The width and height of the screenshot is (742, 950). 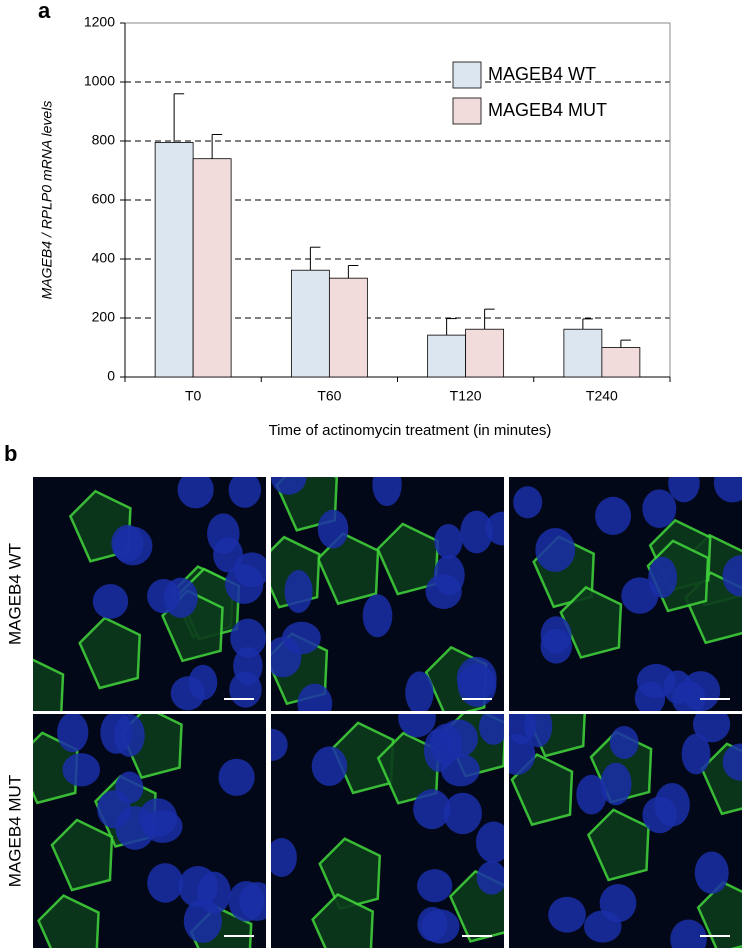 What do you see at coordinates (104, 258) in the screenshot?
I see `y-tick-label: 400` at bounding box center [104, 258].